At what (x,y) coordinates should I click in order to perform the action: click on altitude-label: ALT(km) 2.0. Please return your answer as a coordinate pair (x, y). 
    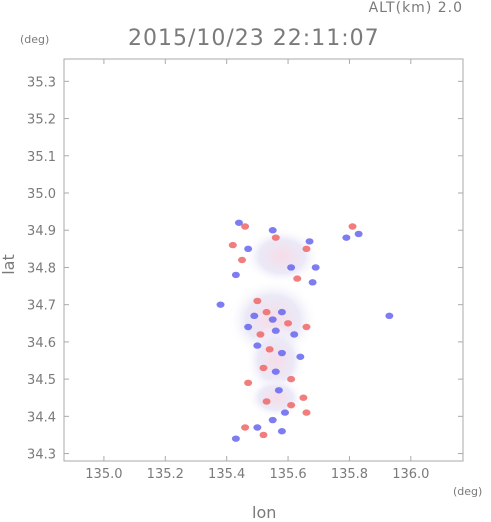
    Looking at the image, I should click on (415, 8).